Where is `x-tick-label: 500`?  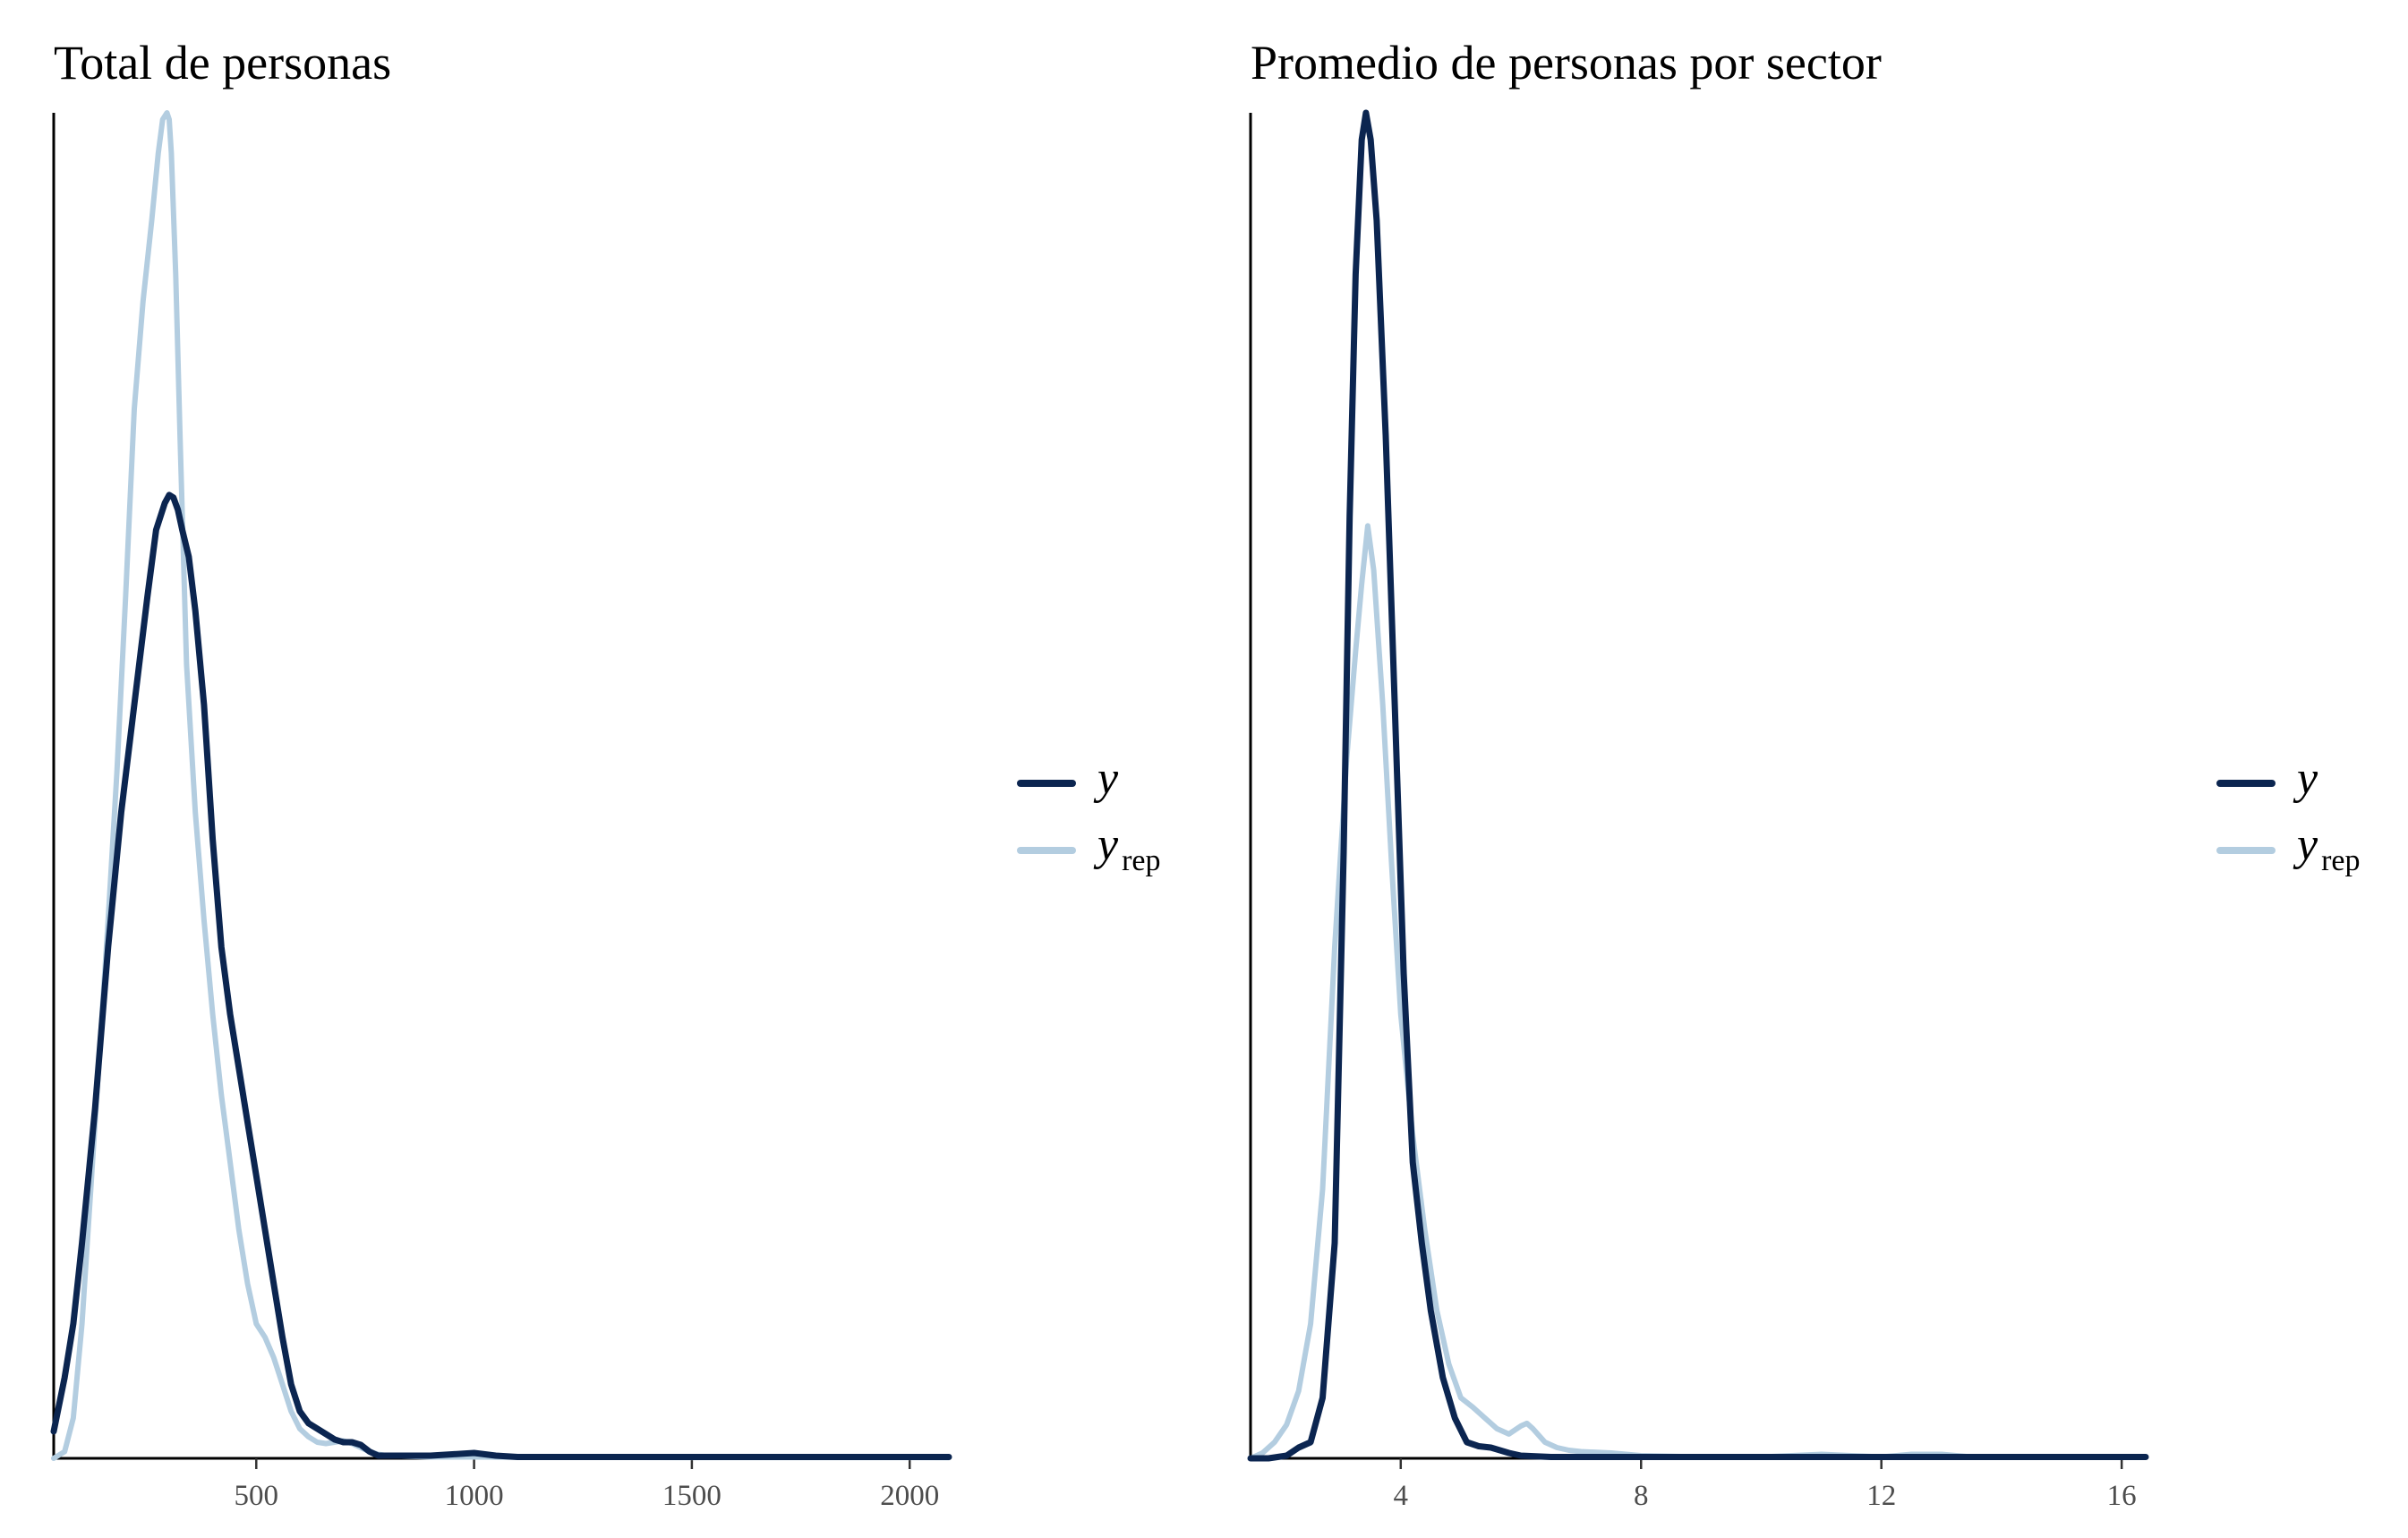 x-tick-label: 500 is located at coordinates (257, 1496).